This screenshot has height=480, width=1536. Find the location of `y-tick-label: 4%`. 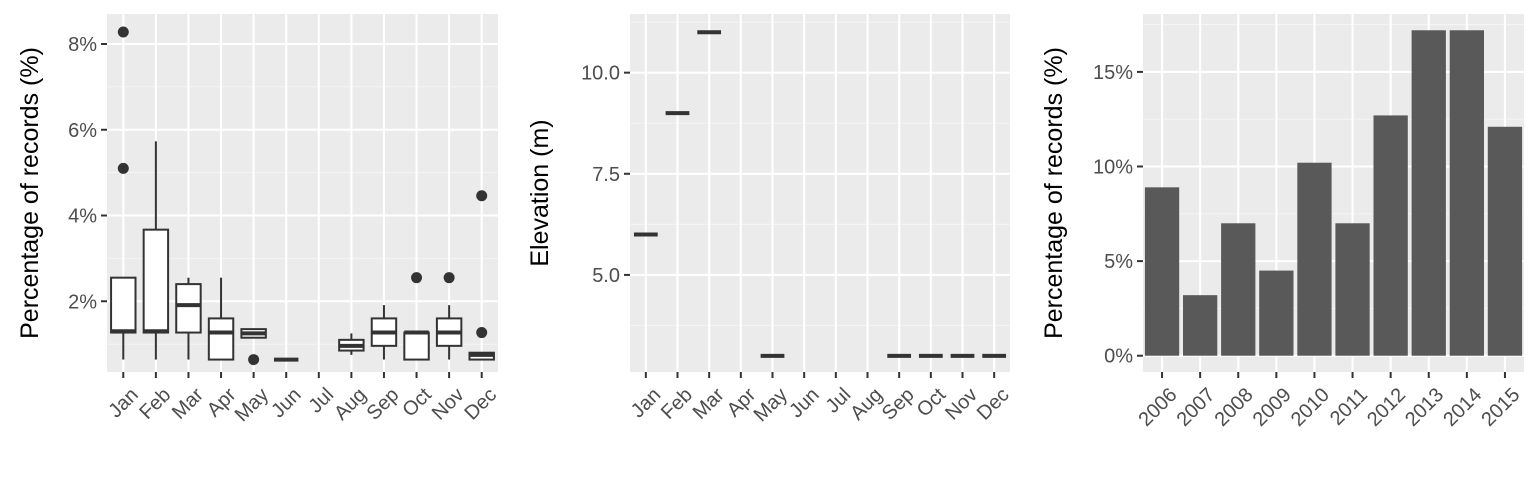

y-tick-label: 4% is located at coordinates (82, 217).